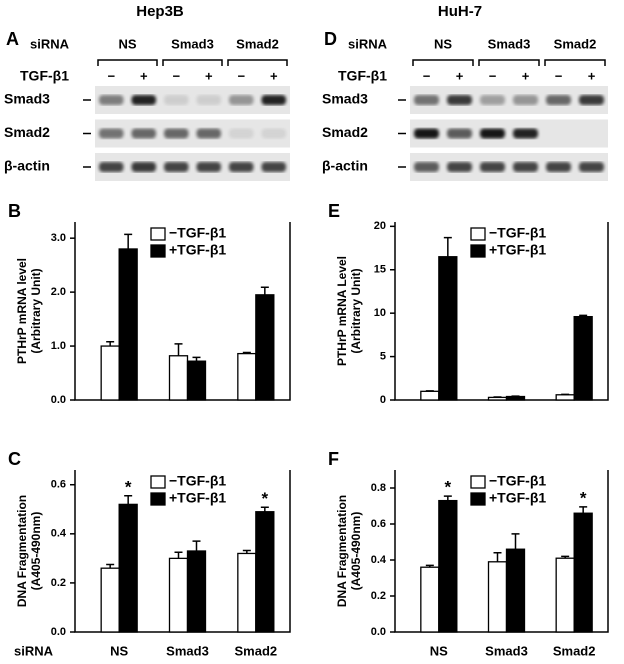 The image size is (624, 664). I want to click on blot-row-label: Smad2, so click(27, 132).